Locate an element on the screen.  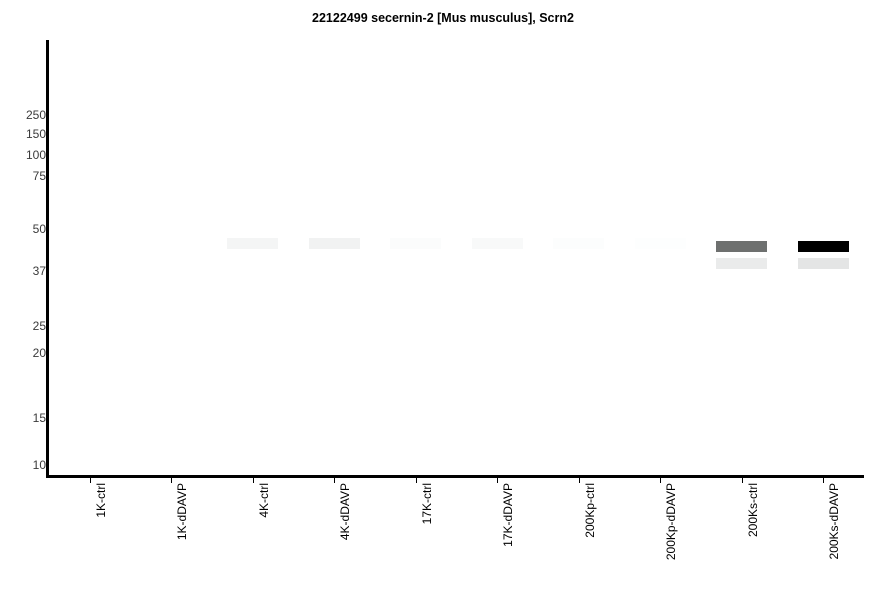
x-axis-line is located at coordinates (455, 476).